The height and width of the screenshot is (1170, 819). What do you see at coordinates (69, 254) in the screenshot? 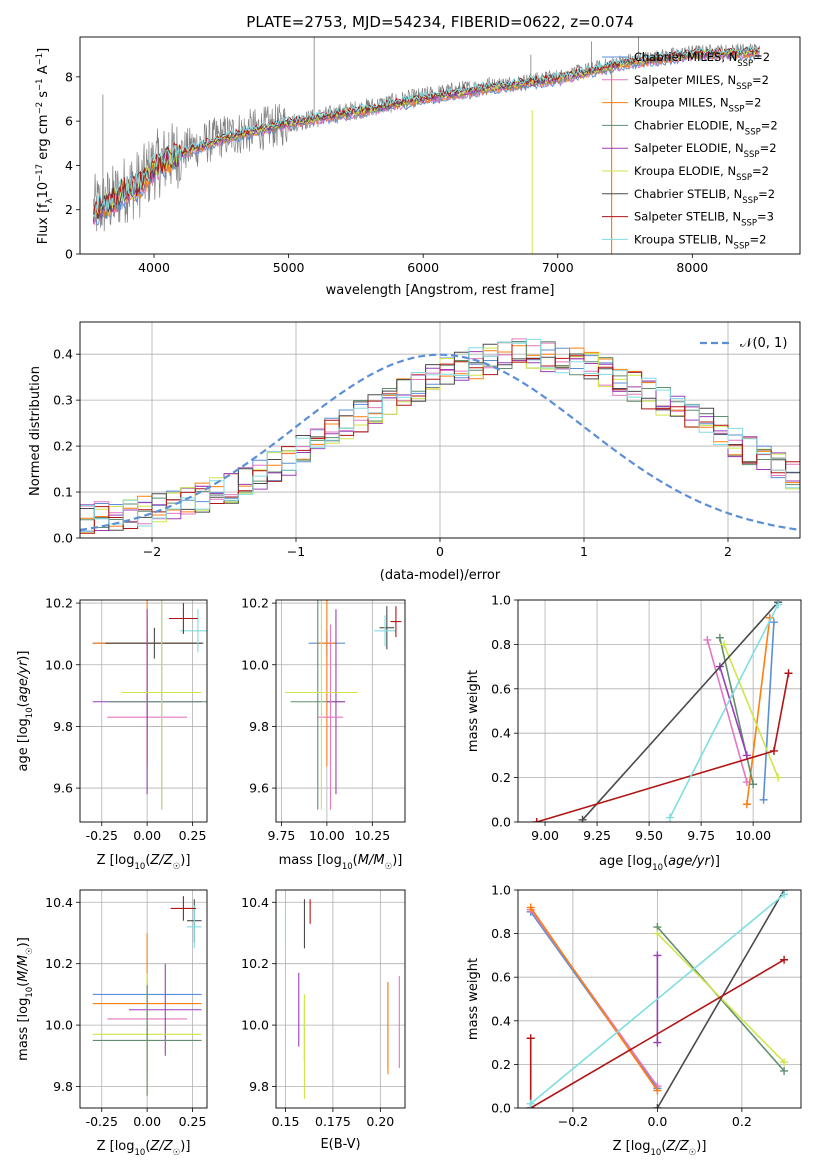
I see `y-tick-label: 0` at bounding box center [69, 254].